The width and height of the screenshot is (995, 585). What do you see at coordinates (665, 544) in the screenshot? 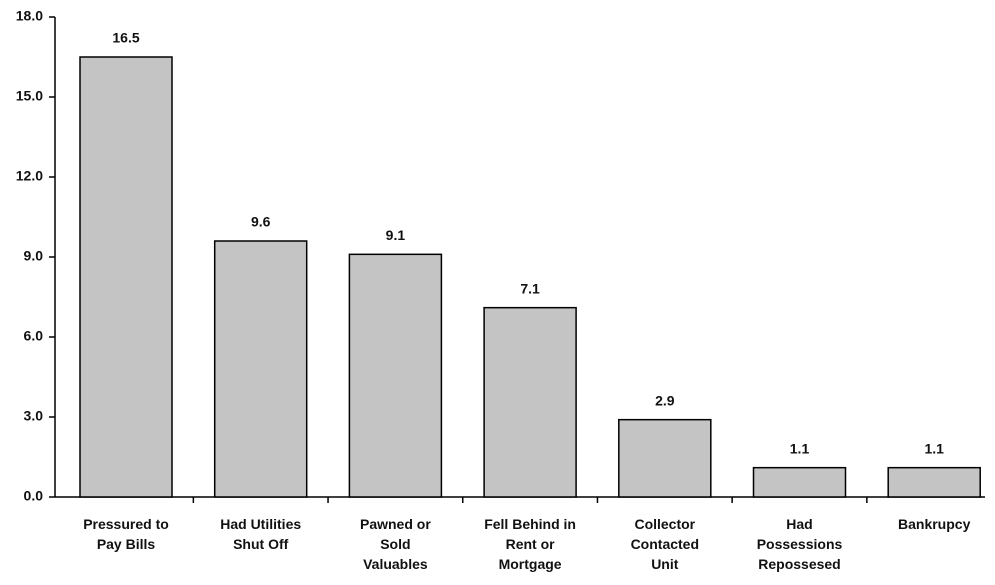
I see `x-tick-label: Collector Contacted Unit` at bounding box center [665, 544].